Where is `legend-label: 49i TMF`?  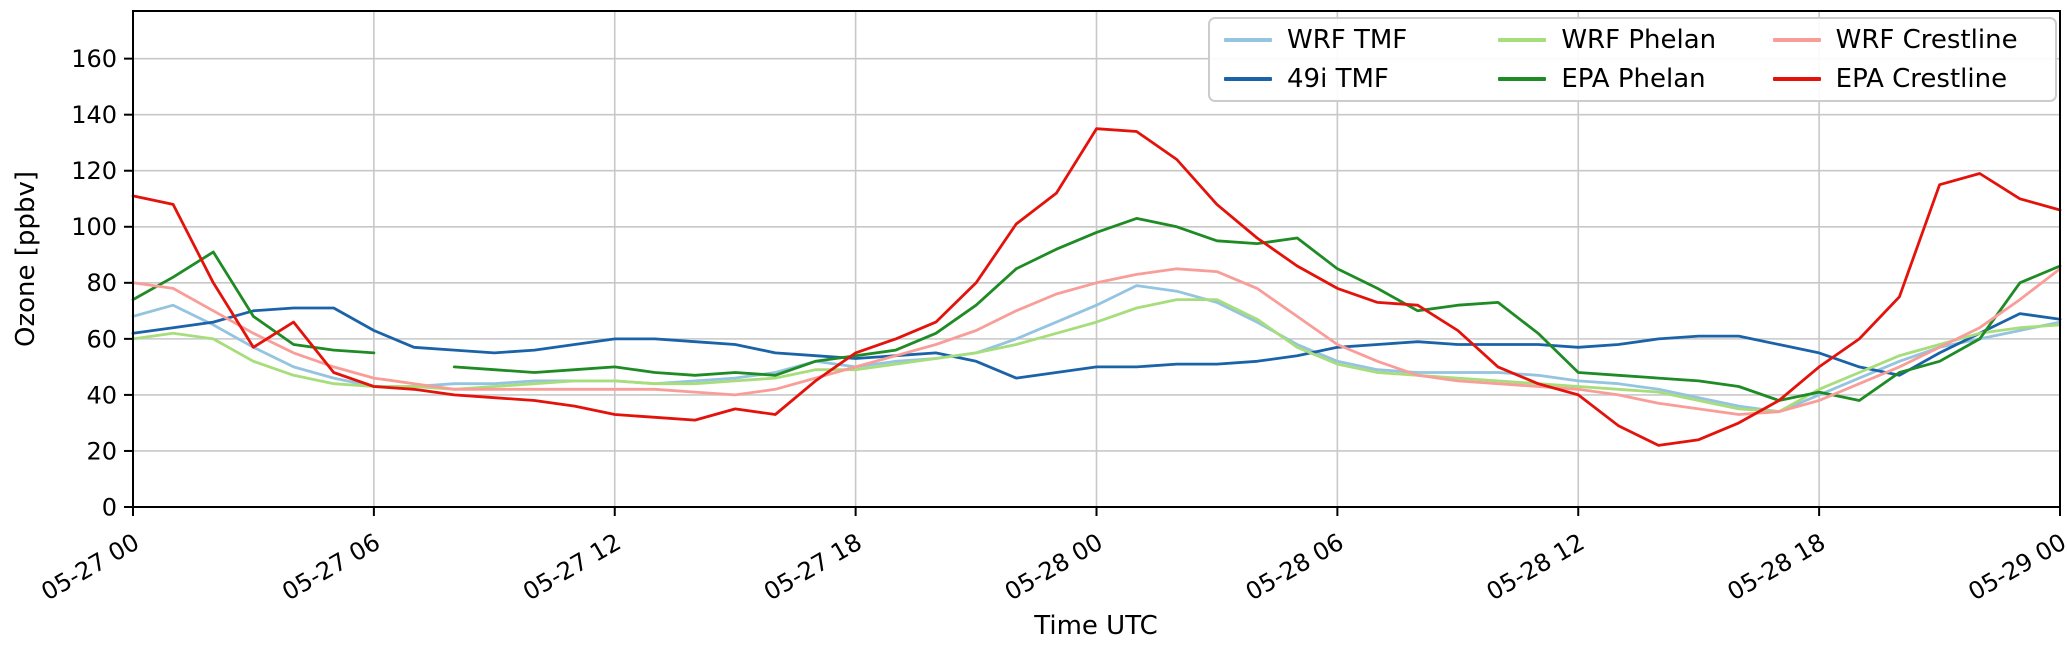
legend-label: 49i TMF is located at coordinates (1338, 78).